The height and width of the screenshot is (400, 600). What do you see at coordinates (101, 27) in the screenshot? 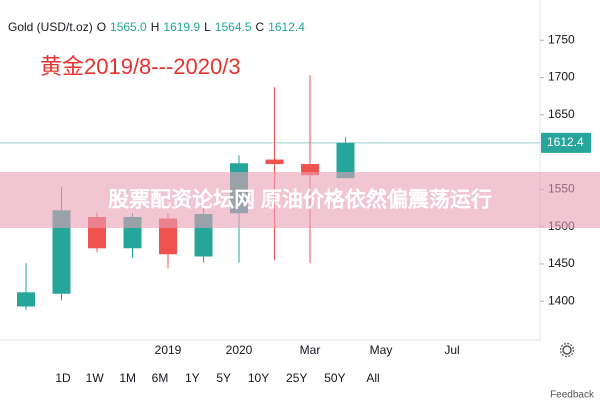
I see `legend-text: O` at bounding box center [101, 27].